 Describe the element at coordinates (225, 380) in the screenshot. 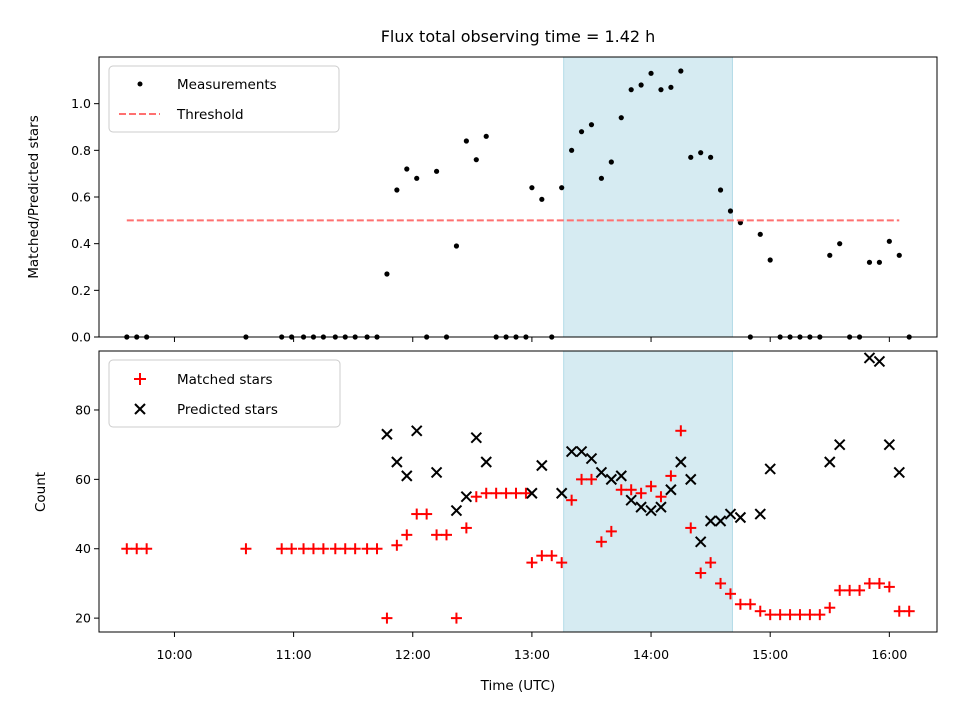

I see `legend-matched-label: Matched stars` at that location.